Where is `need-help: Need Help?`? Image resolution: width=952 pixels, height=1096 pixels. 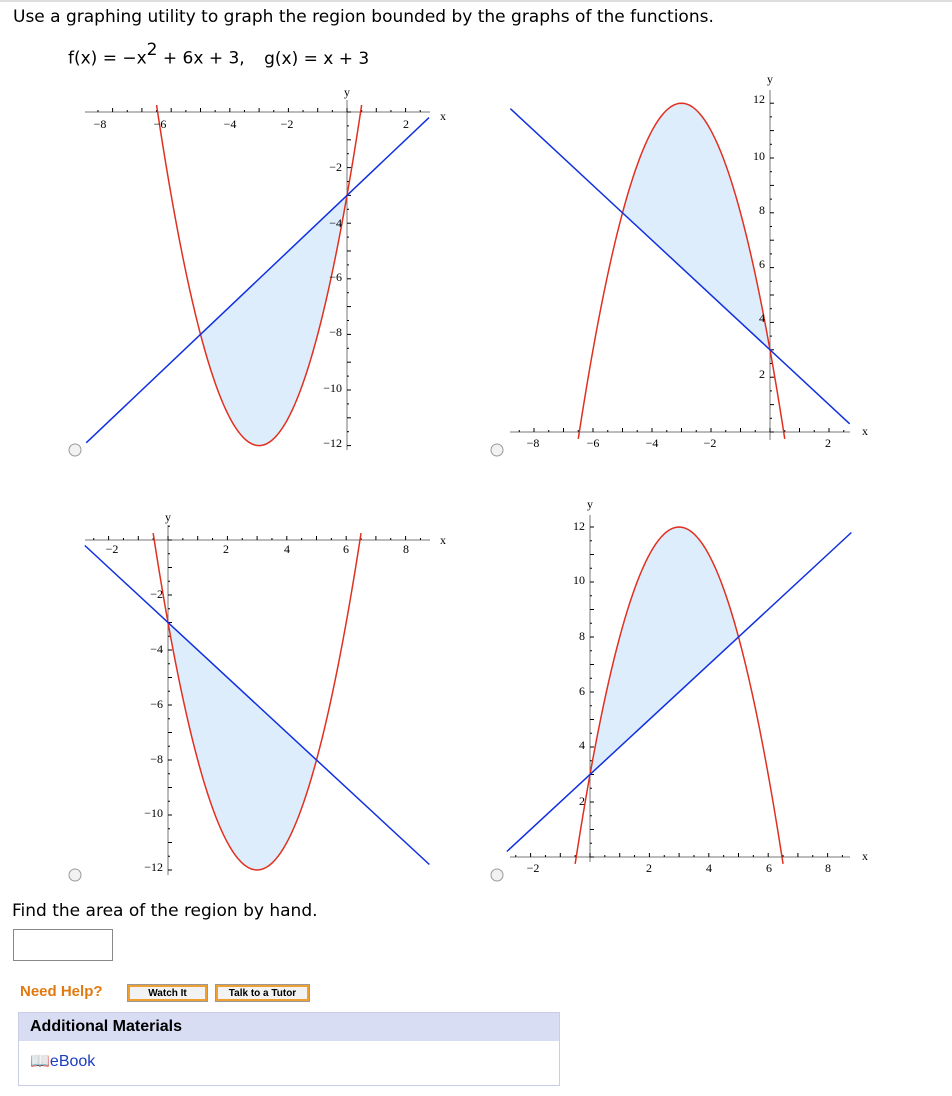
need-help: Need Help? is located at coordinates (61, 991).